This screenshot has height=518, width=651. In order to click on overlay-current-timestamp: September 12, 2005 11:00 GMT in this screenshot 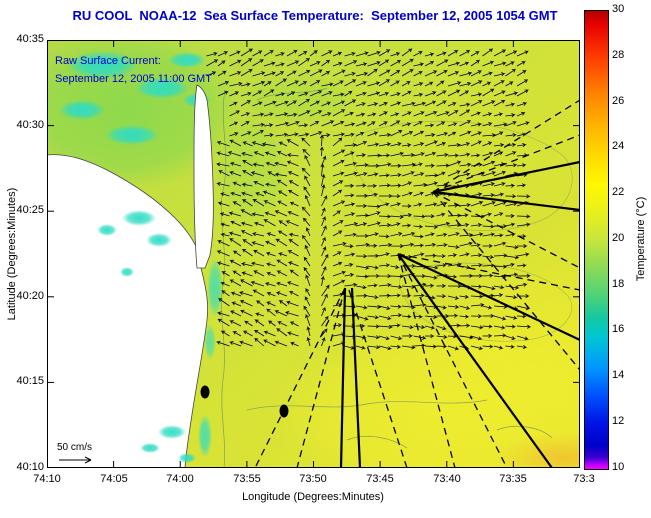, I will do `click(133, 79)`.